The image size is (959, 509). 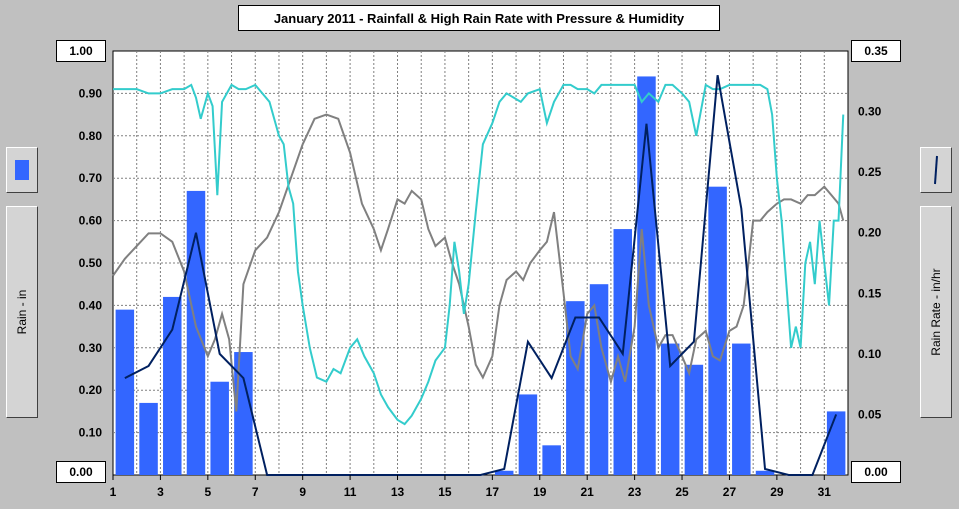 What do you see at coordinates (588, 492) in the screenshot?
I see `x-tick-label: 21` at bounding box center [588, 492].